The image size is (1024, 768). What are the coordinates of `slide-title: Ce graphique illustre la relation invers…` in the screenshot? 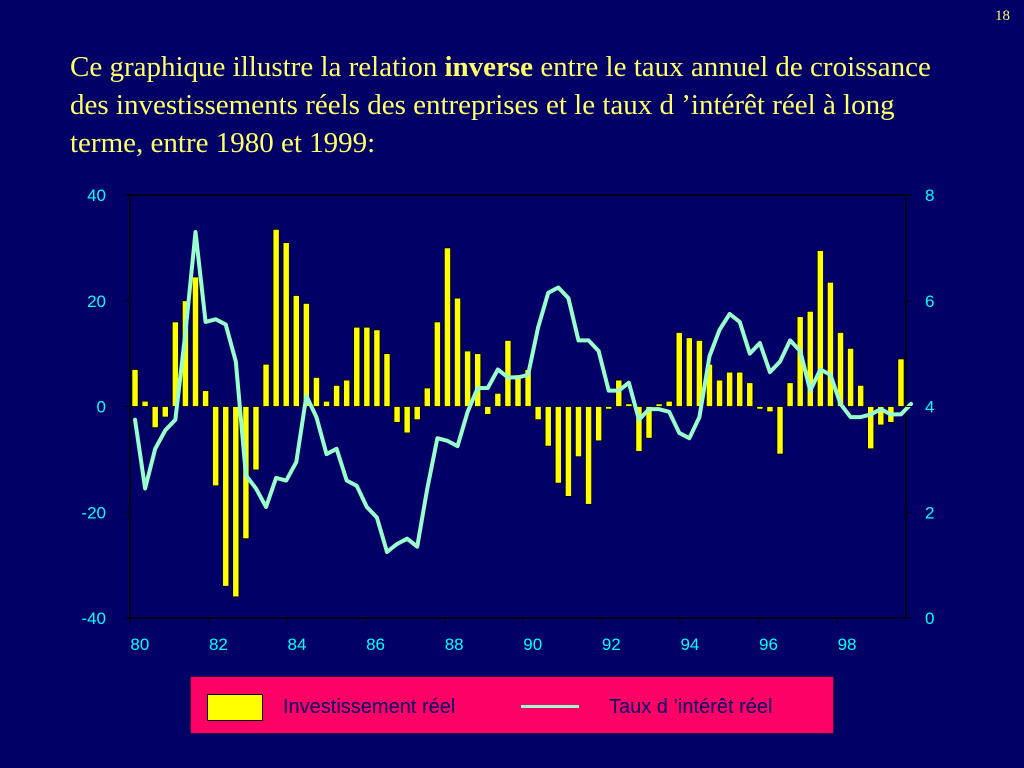 It's located at (520, 105).